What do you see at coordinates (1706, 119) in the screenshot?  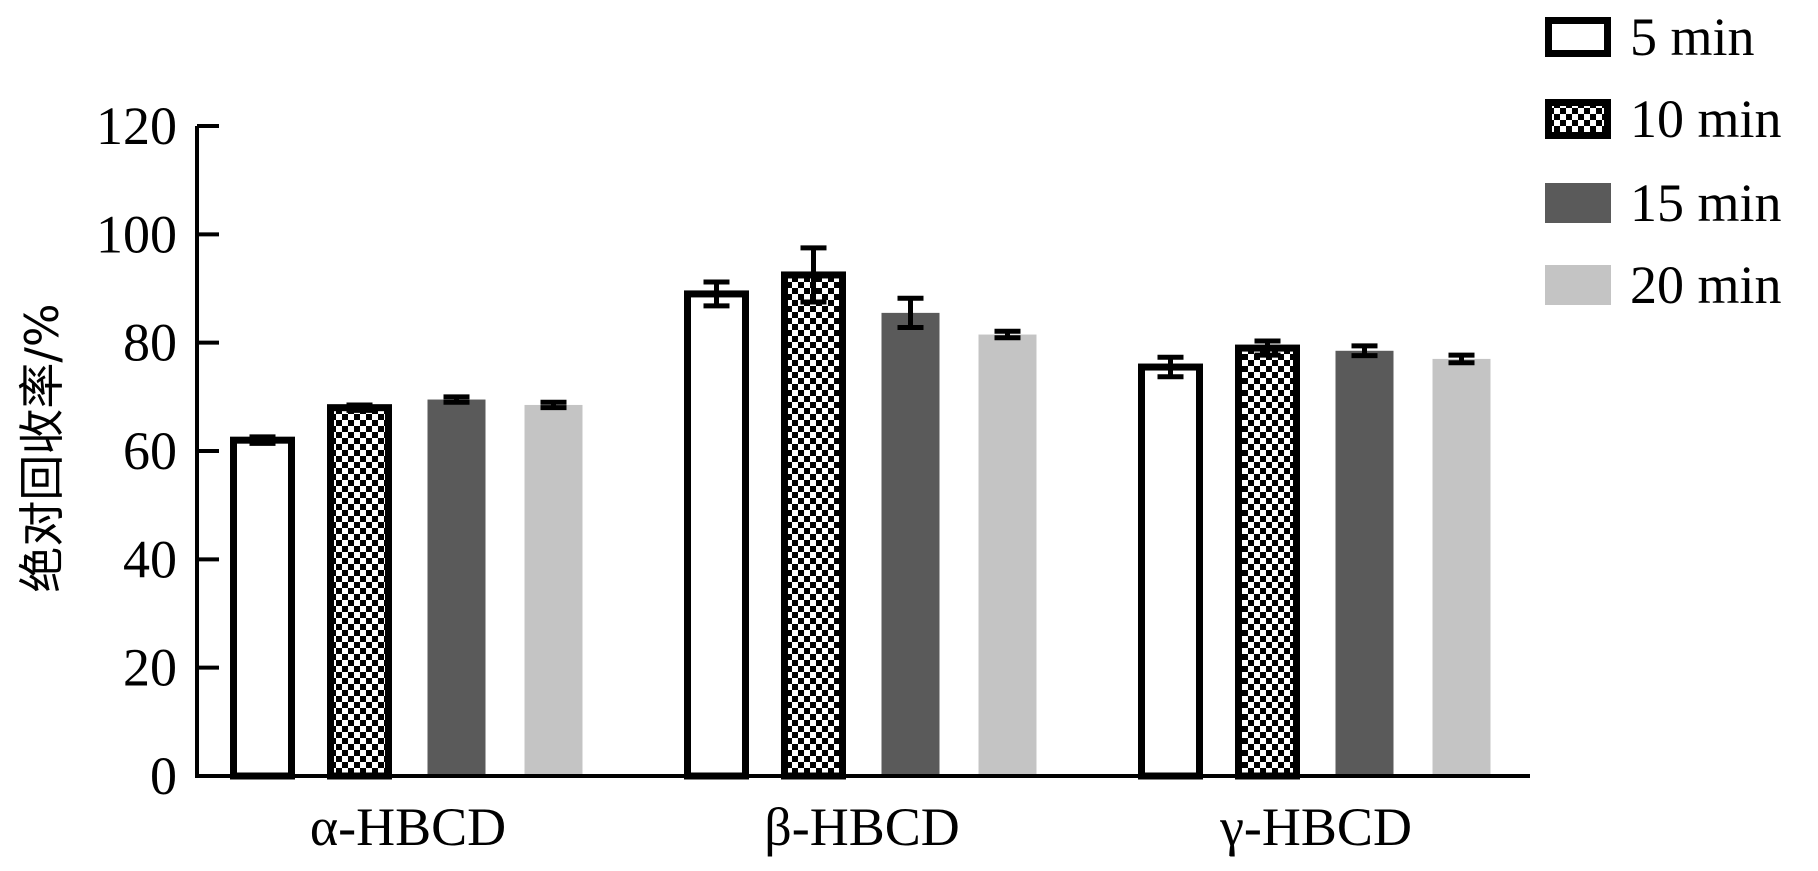 I see `legend-label: 10 min` at bounding box center [1706, 119].